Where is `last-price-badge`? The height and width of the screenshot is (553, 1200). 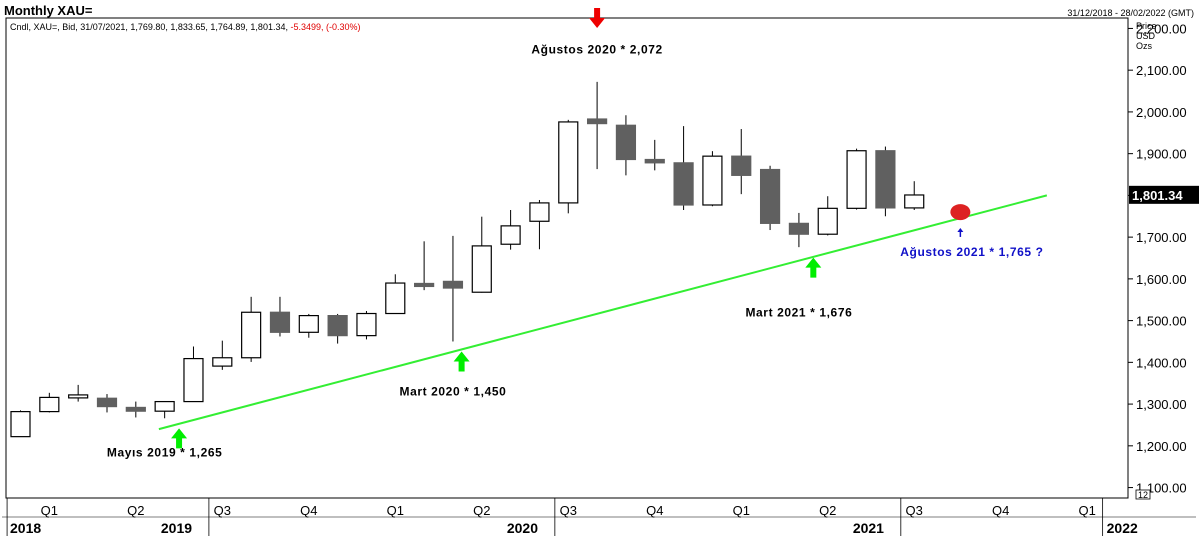 last-price-badge is located at coordinates (1164, 194).